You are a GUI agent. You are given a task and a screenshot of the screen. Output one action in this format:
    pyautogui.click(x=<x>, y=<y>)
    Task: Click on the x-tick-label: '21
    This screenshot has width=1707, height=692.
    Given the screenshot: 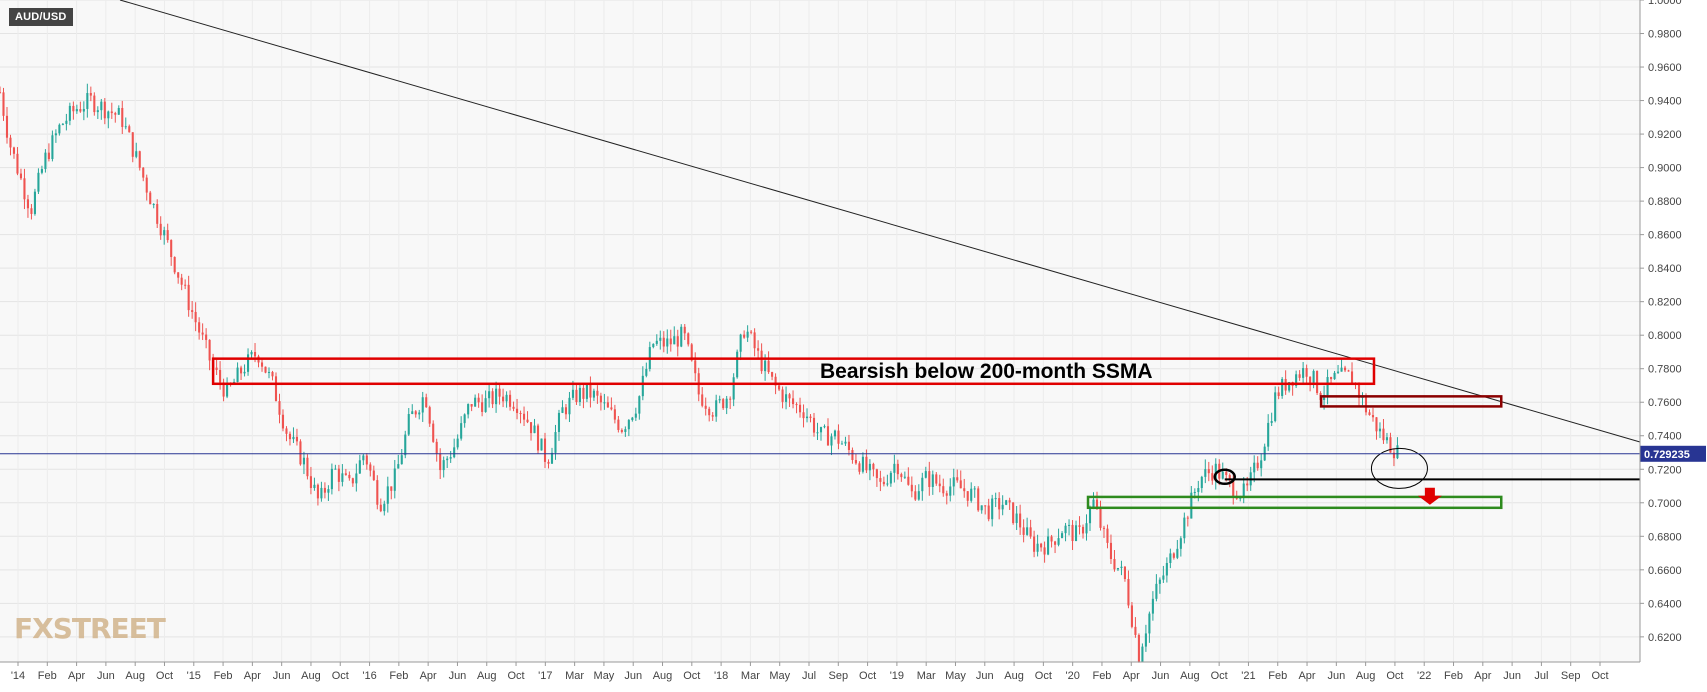 What is the action you would take?
    pyautogui.click(x=1248, y=676)
    